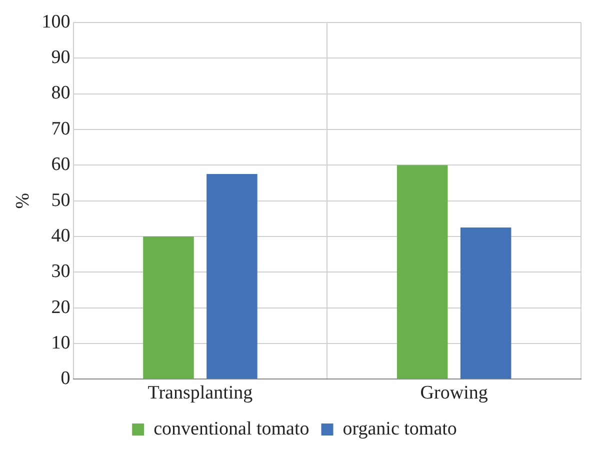 The height and width of the screenshot is (457, 595). What do you see at coordinates (60, 93) in the screenshot?
I see `y-tick-label: 80` at bounding box center [60, 93].